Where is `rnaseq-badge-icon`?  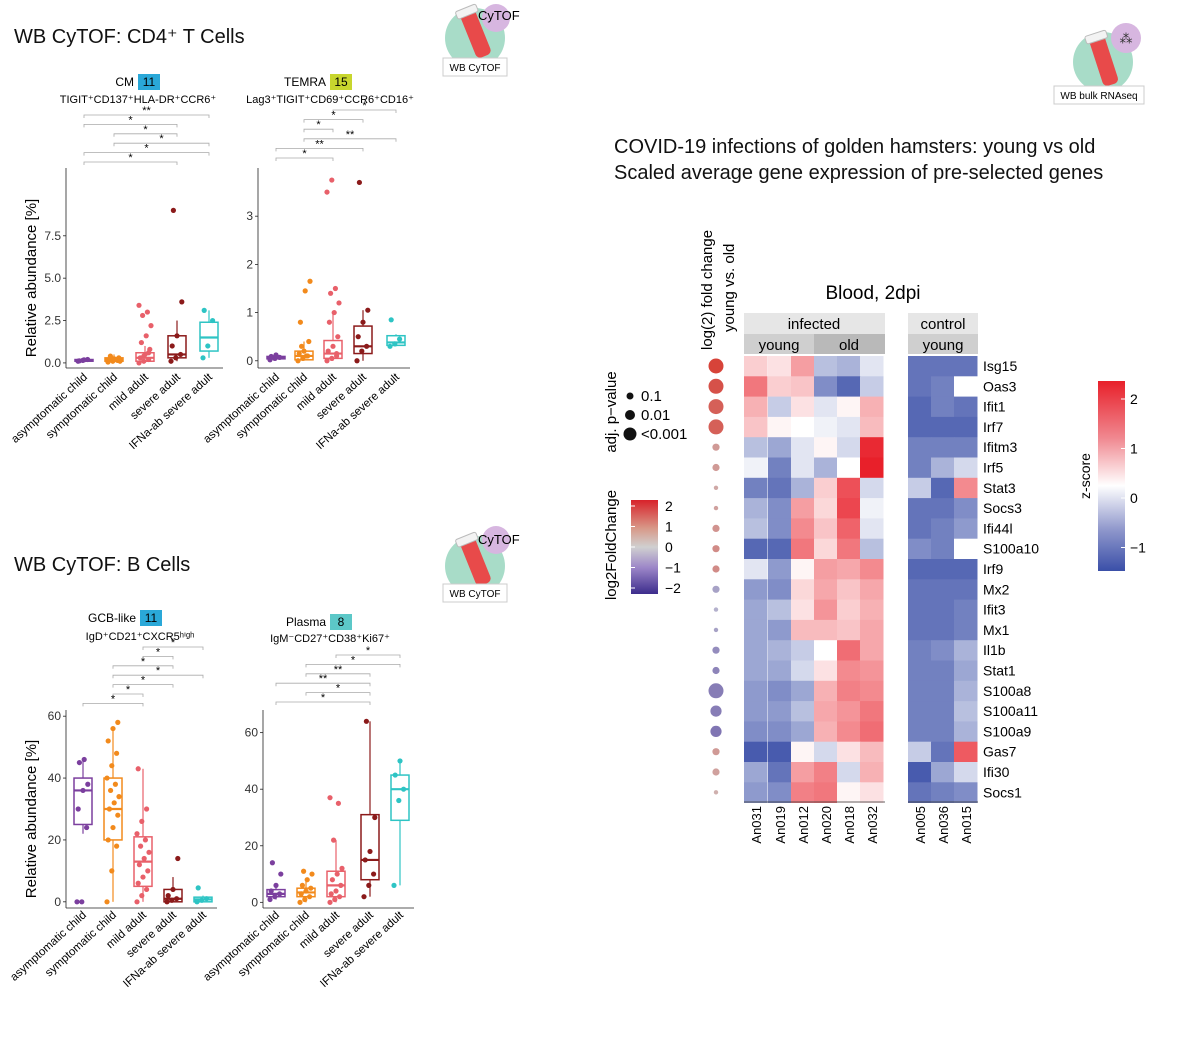
rnaseq-badge-icon is located at coordinates (1126, 38).